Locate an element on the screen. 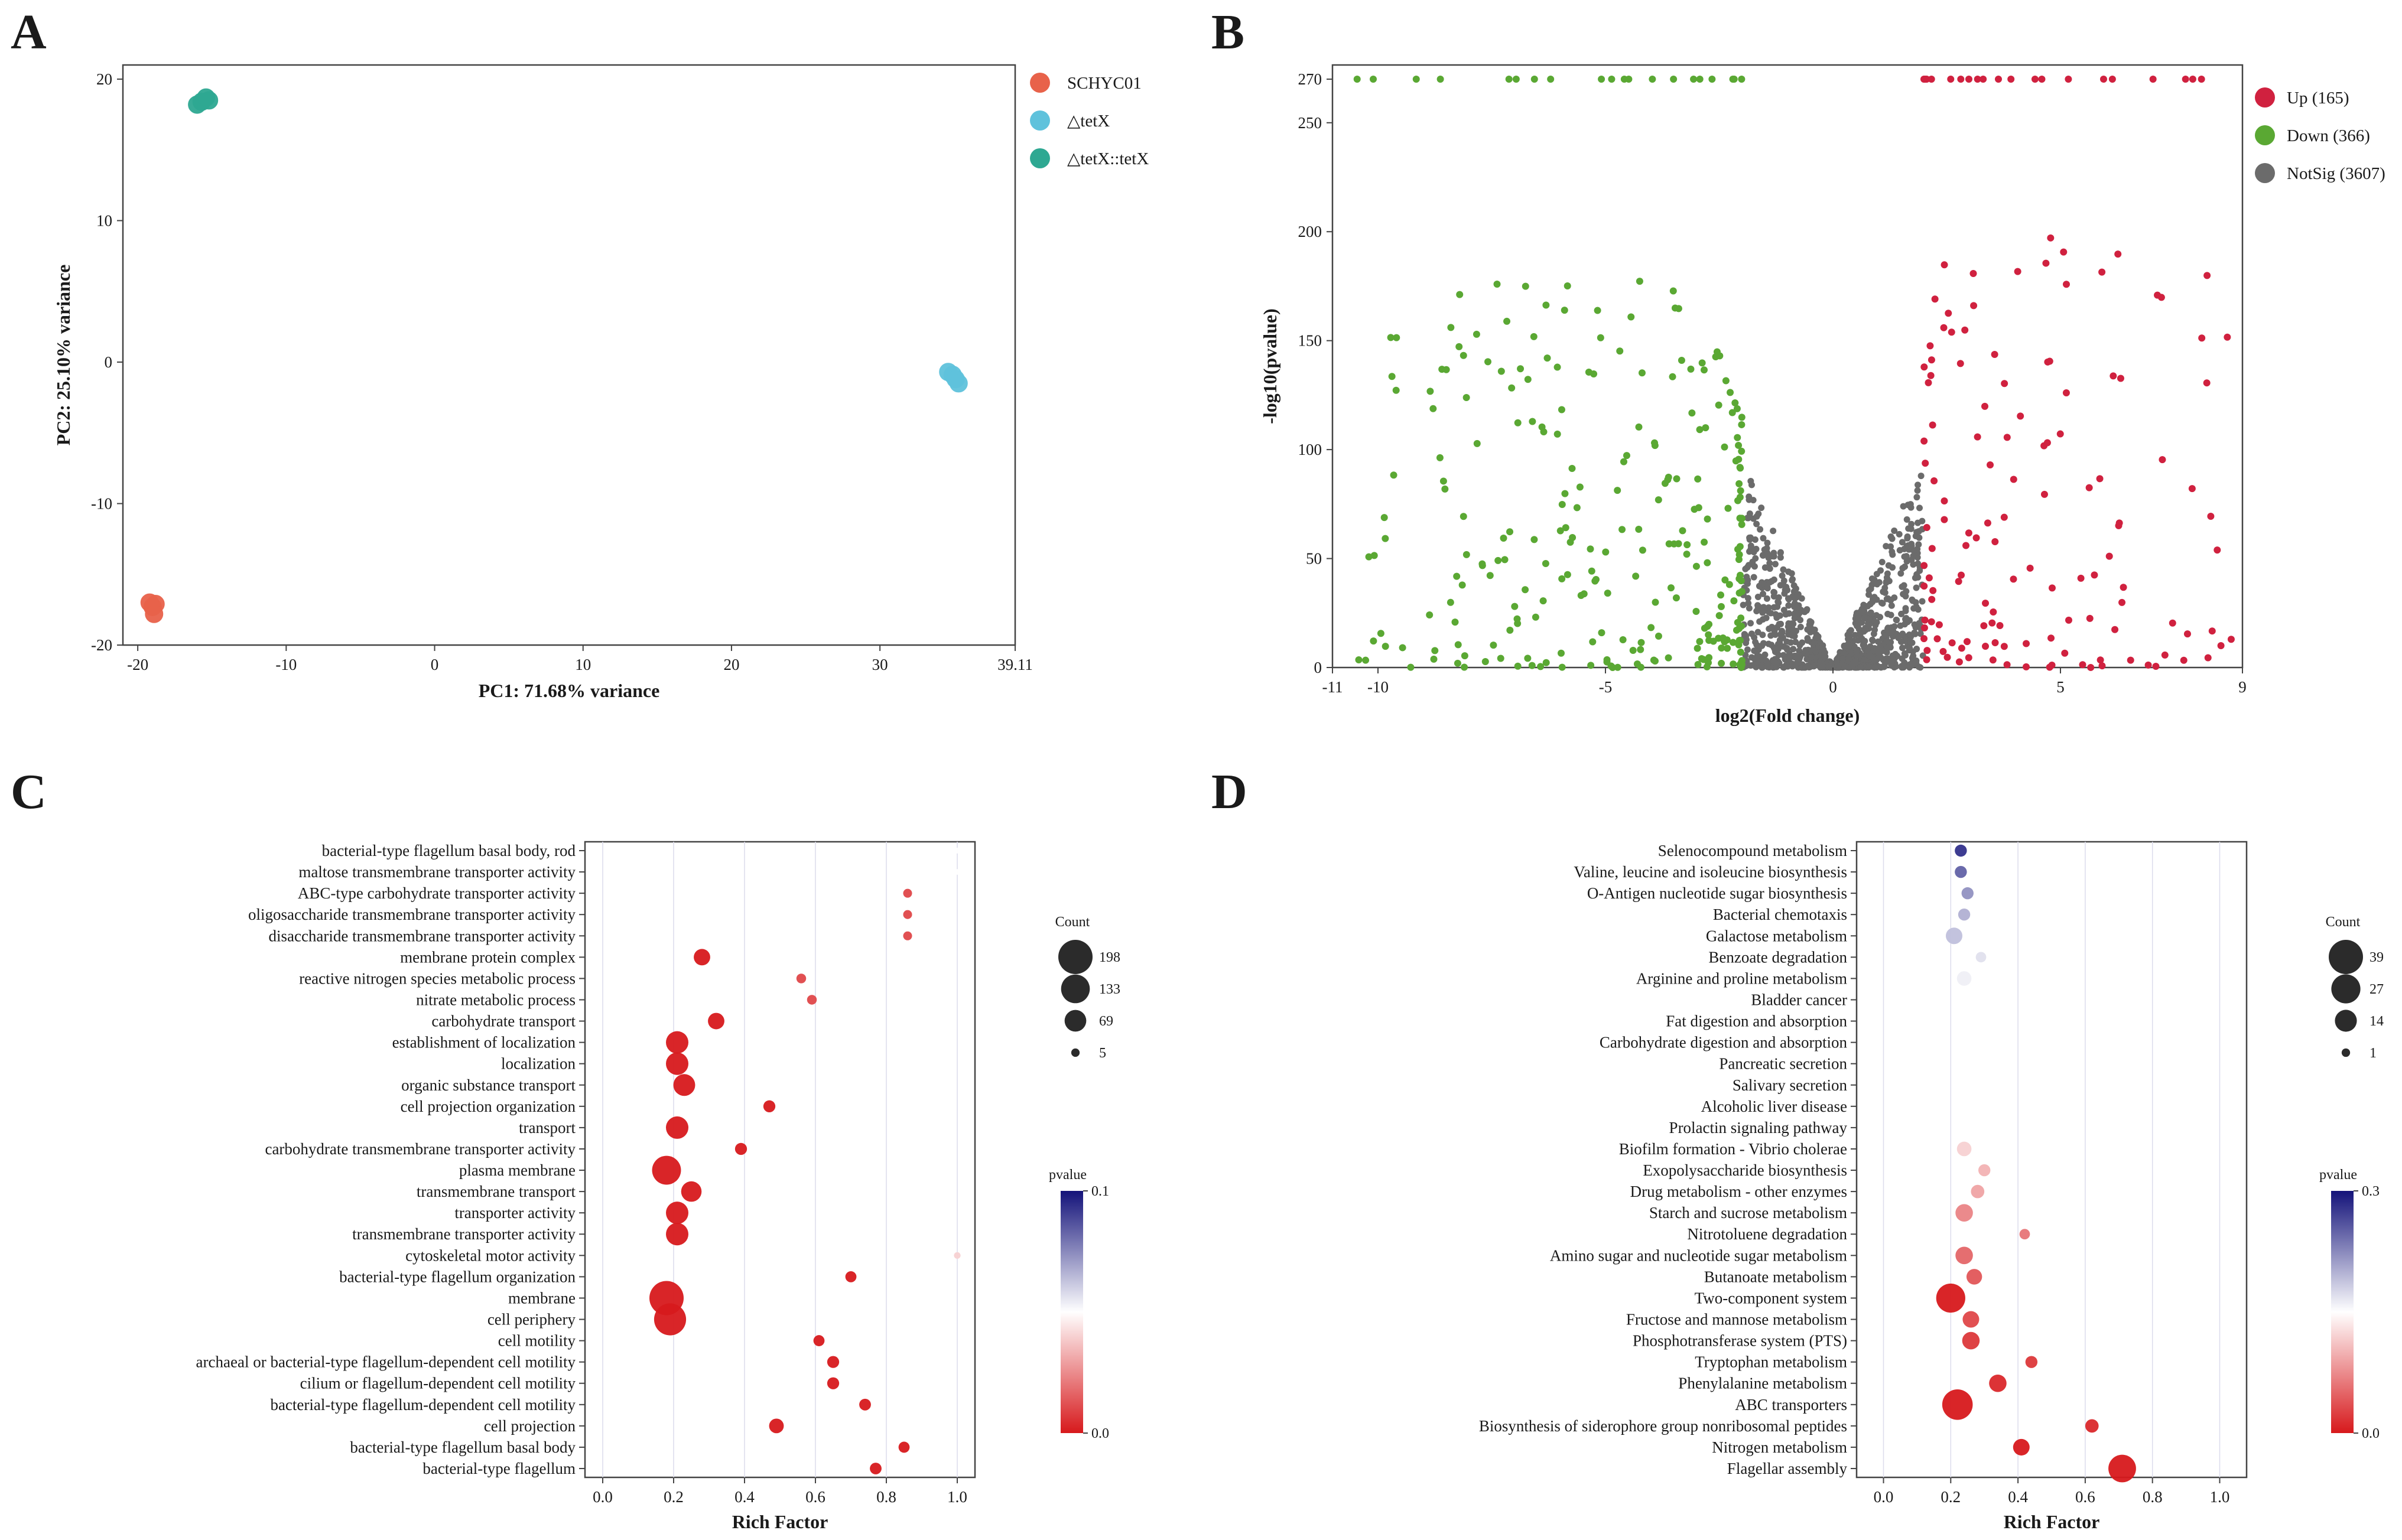  volcano-x-axis-title: log2(Fold change) is located at coordinates (1787, 715).